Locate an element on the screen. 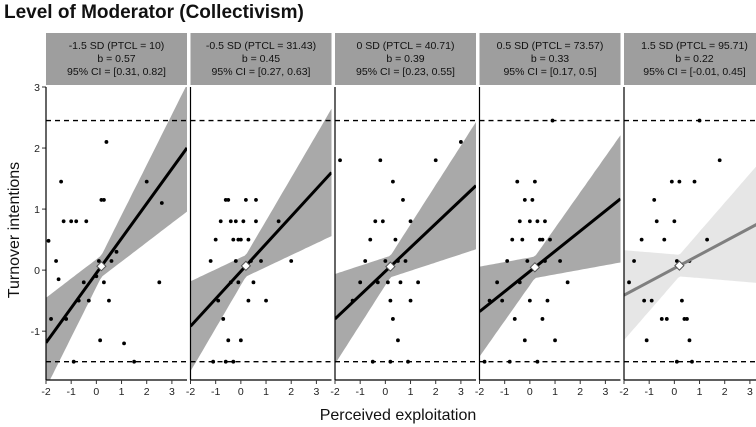 Image resolution: width=756 pixels, height=427 pixels. panel-ci-3: 95% CI = [0.17, 0.5] is located at coordinates (549, 72).